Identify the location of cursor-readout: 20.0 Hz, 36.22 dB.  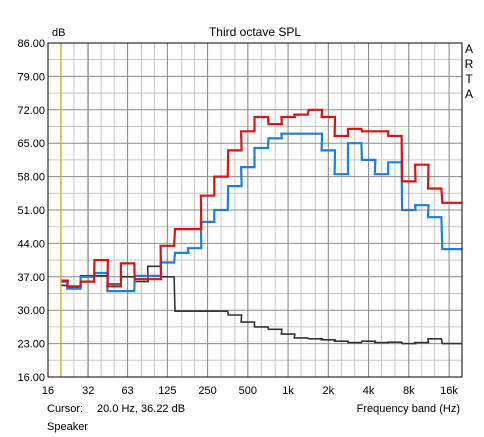
(141, 409).